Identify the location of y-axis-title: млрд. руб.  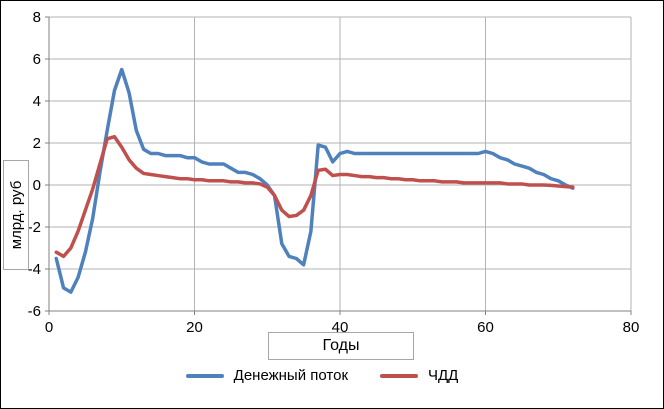
(16, 215).